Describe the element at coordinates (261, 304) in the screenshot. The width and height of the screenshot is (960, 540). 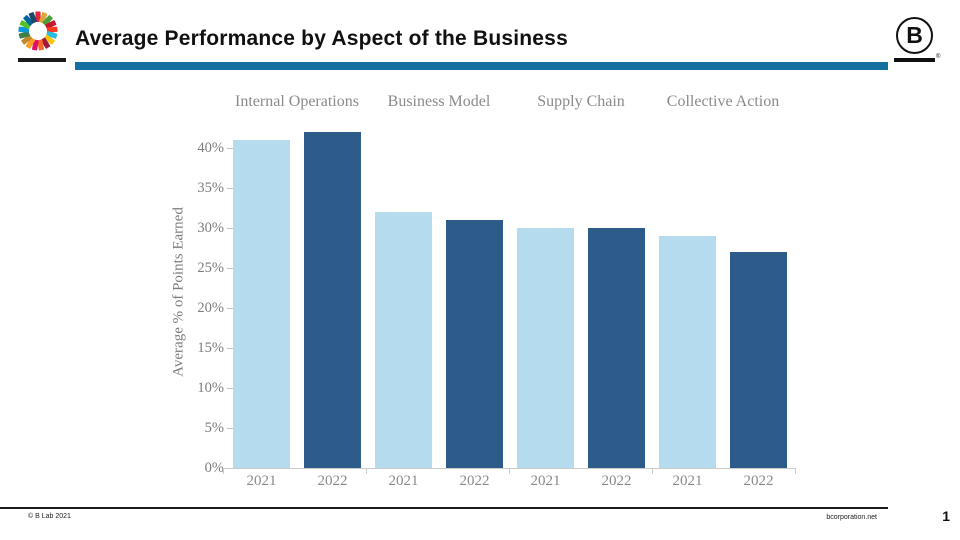
I see `bar-2021-internal-operations` at that location.